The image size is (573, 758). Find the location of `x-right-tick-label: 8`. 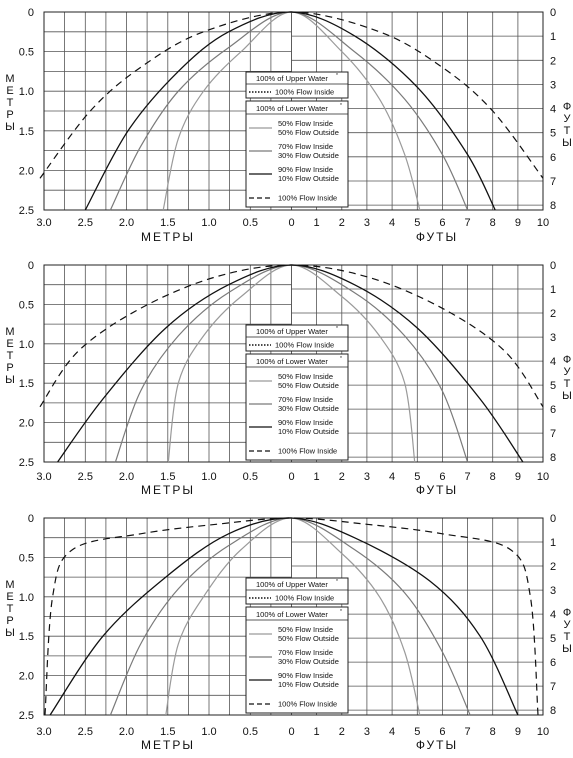

x-right-tick-label: 8 is located at coordinates (493, 477).